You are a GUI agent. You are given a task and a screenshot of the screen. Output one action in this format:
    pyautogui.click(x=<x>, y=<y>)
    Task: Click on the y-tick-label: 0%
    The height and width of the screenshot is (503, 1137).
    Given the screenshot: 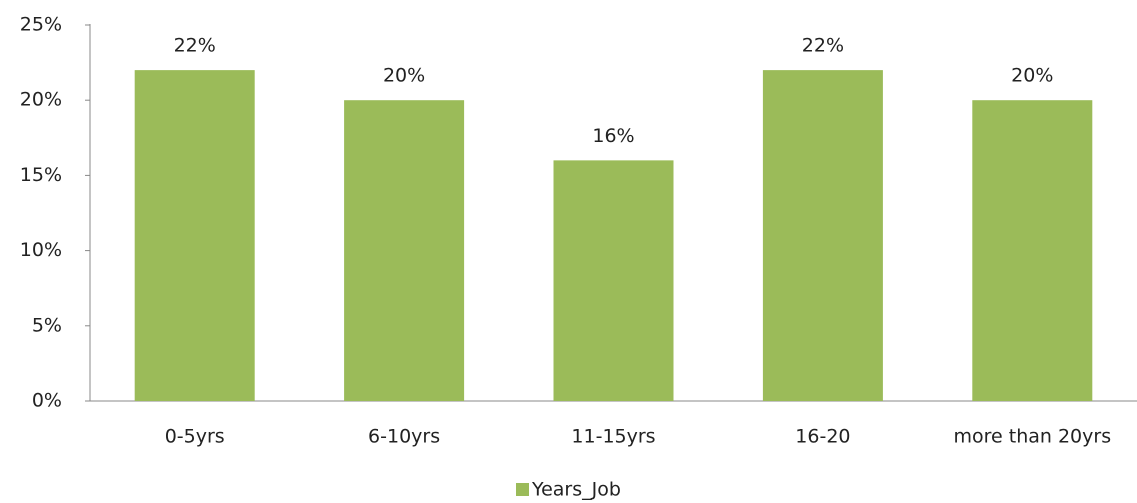 What is the action you would take?
    pyautogui.click(x=47, y=401)
    